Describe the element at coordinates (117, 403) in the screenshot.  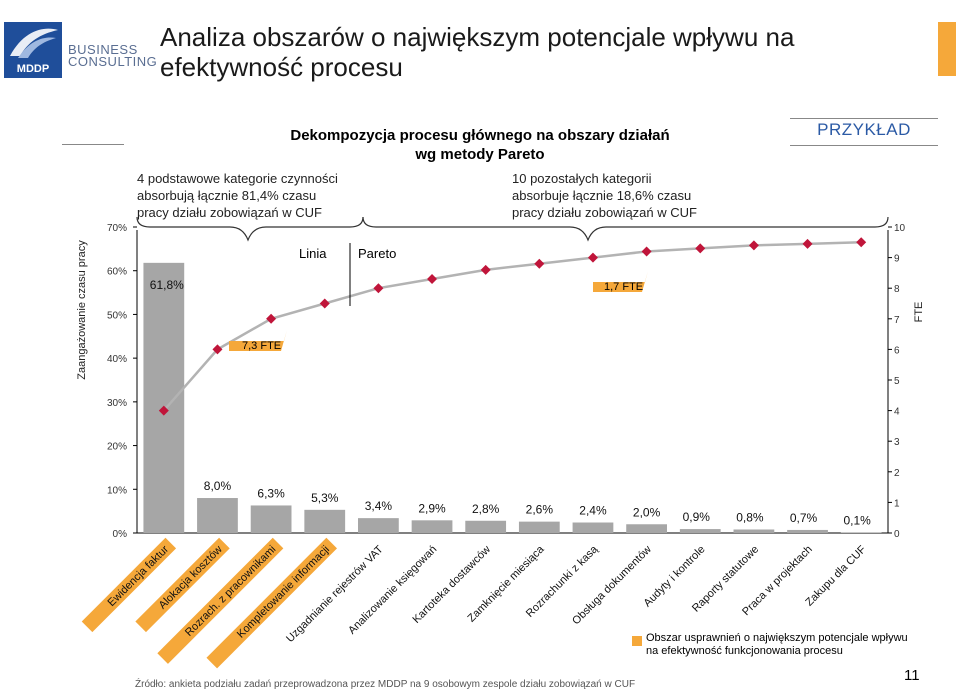
I see `y-tick-label: 30%` at that location.